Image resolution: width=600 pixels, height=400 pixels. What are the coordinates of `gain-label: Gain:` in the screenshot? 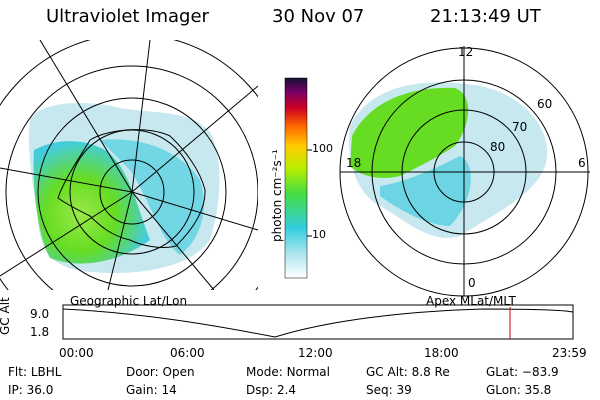 It's located at (142, 390).